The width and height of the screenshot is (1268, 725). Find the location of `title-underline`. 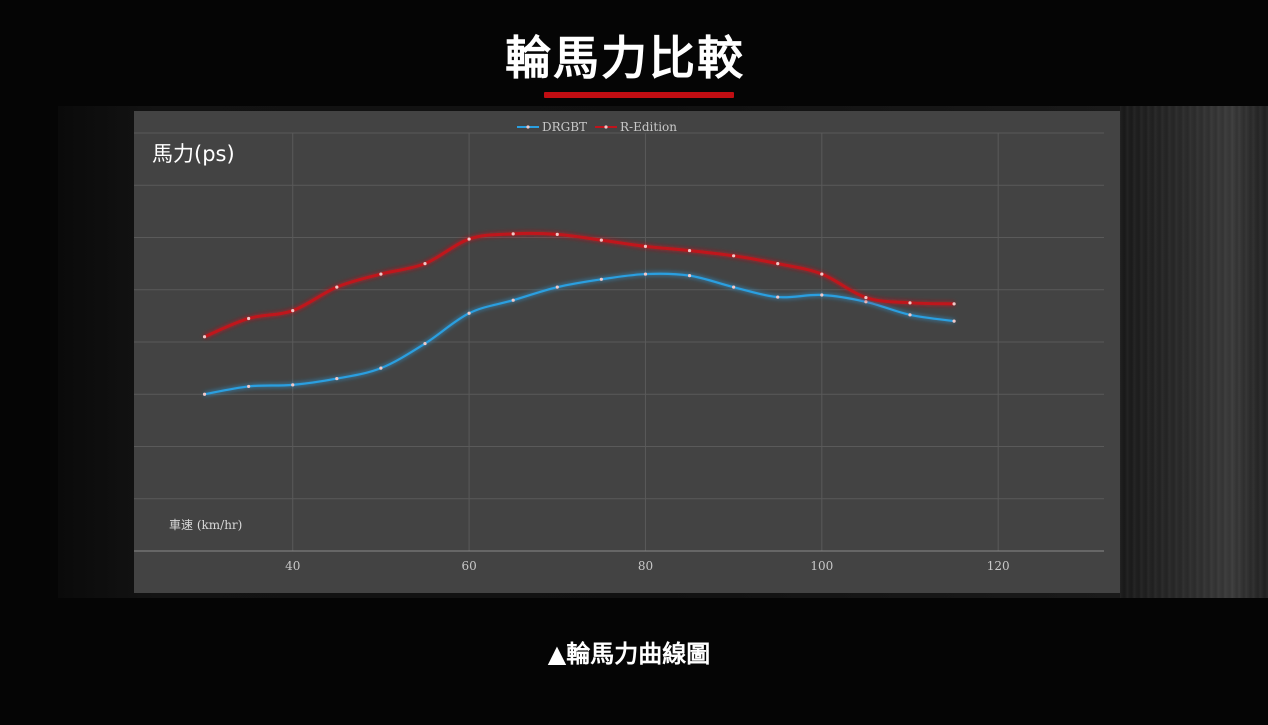

title-underline is located at coordinates (639, 95).